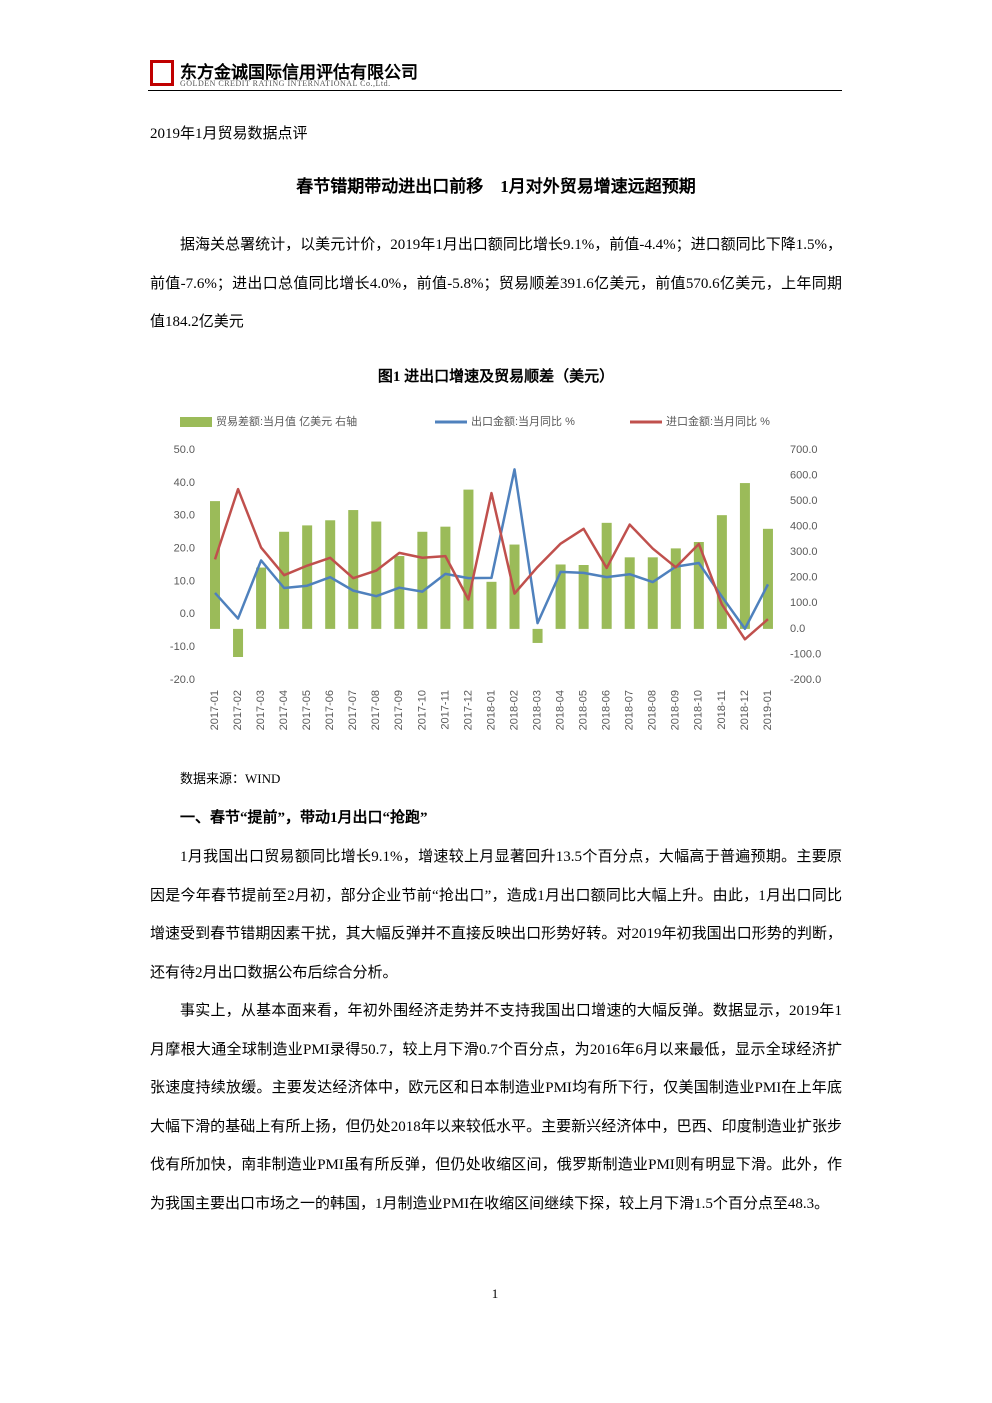  What do you see at coordinates (491, 564) in the screenshot?
I see `line` at bounding box center [491, 564].